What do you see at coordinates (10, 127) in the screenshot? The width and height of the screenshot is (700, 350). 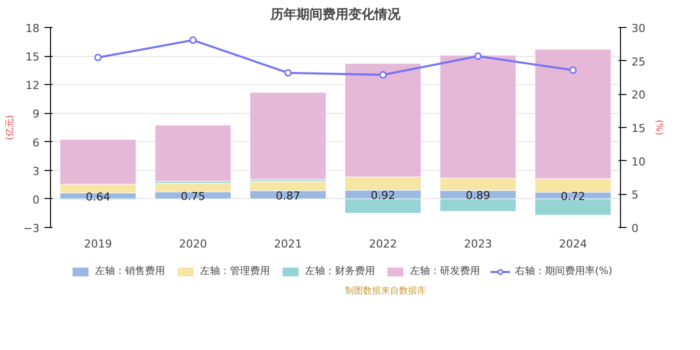 I see `y-axis-title: (亿元)` at bounding box center [10, 127].